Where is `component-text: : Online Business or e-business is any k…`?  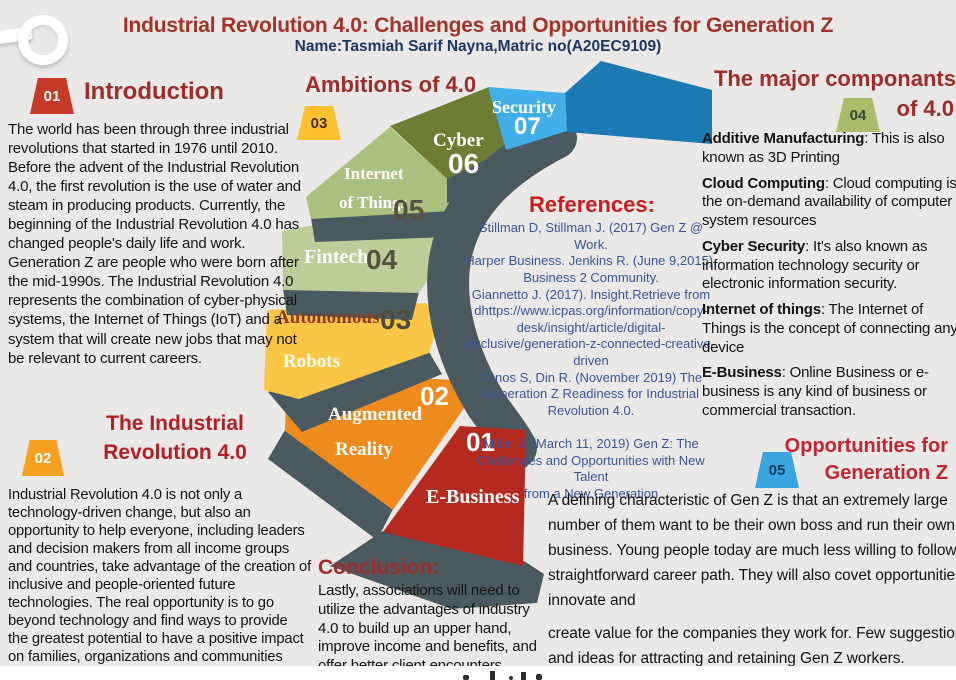
component-text: : Online Business or e-business is any k… is located at coordinates (815, 391).